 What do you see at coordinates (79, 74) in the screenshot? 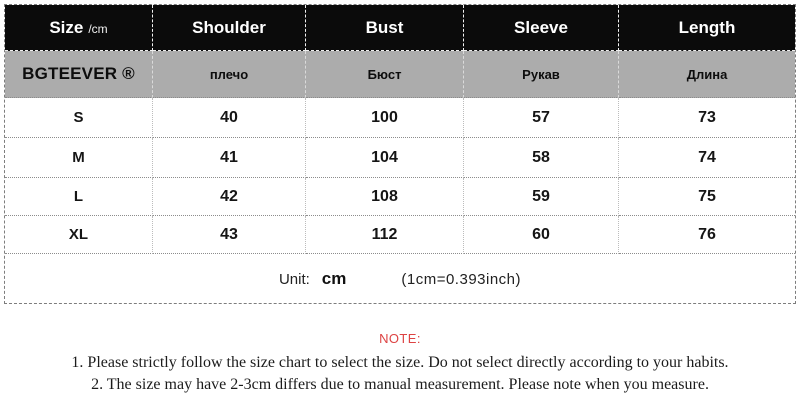
I see `brand-name: BGTEEVER ®` at bounding box center [79, 74].